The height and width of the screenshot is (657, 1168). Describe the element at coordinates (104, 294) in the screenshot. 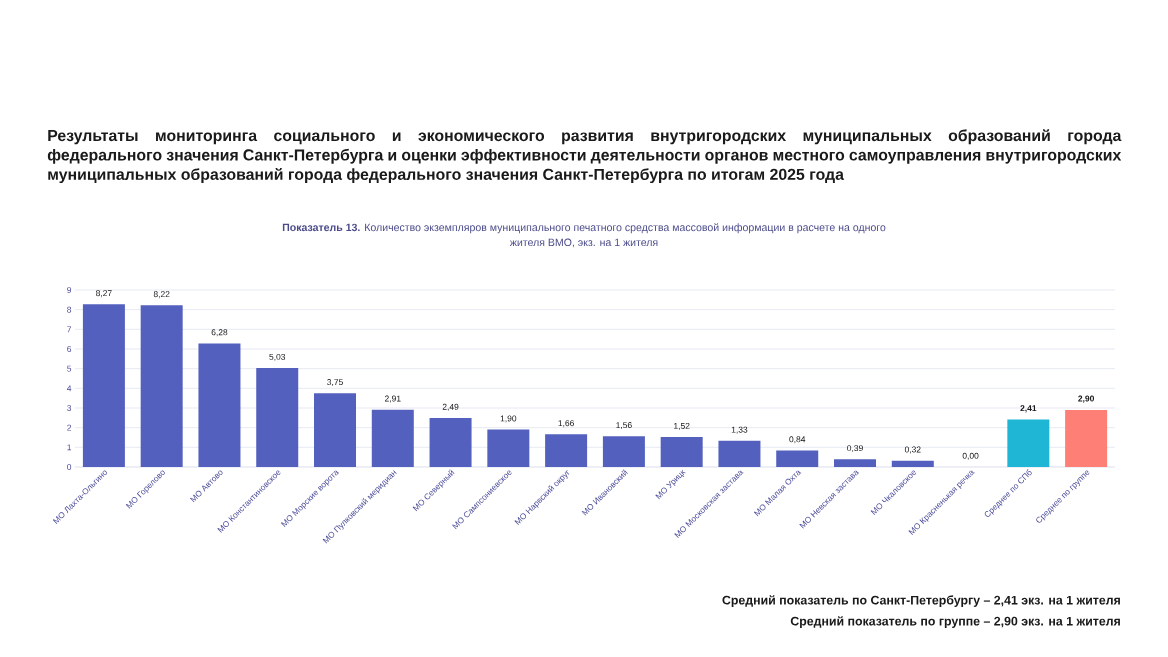

I see `data-label: 8,27` at that location.